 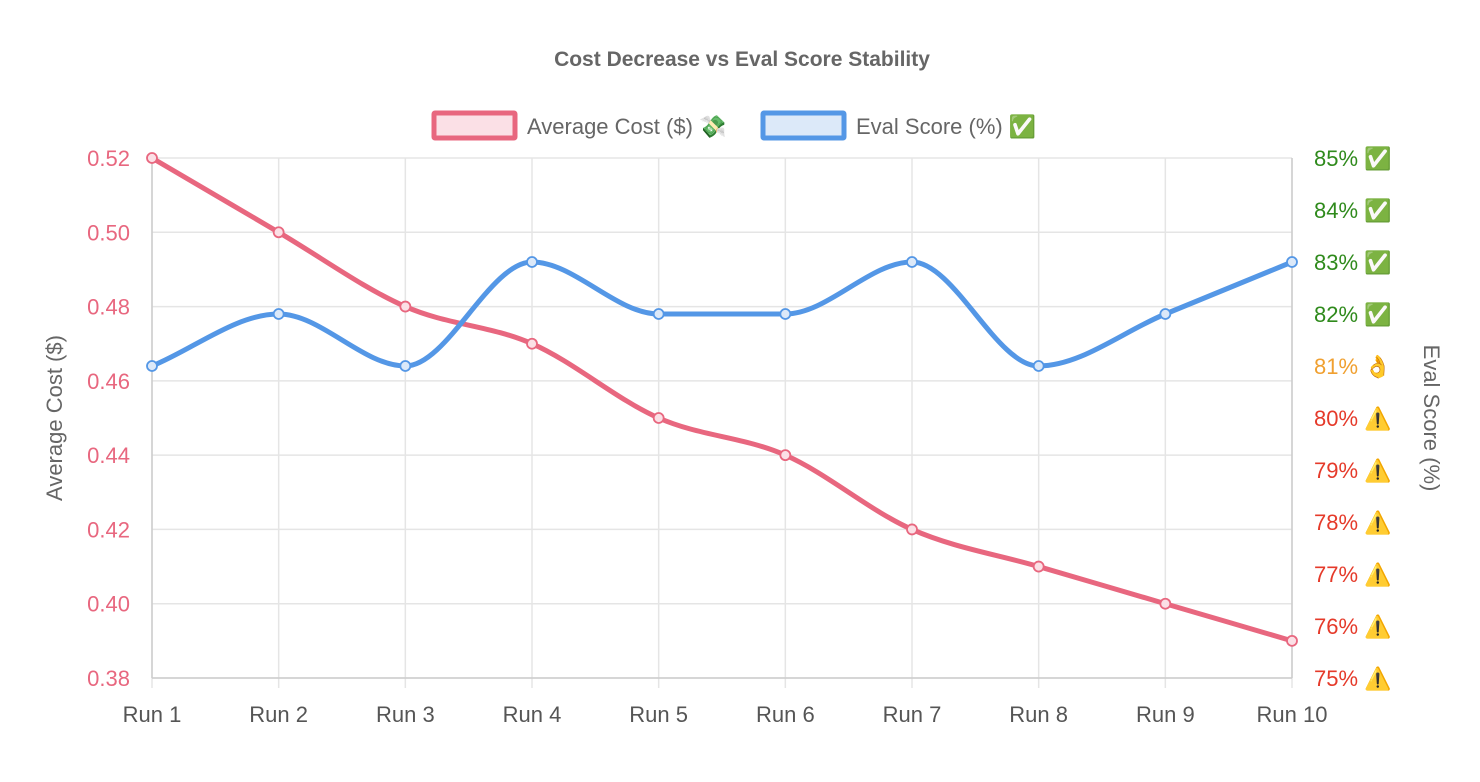 I want to click on right-axis-title: Eval Score (%), so click(x=1431, y=418).